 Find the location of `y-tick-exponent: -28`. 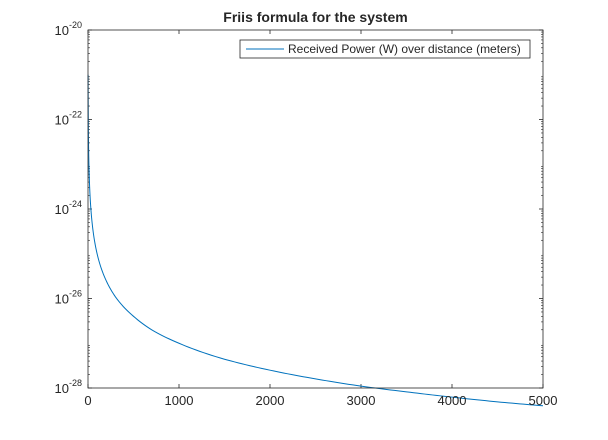

y-tick-exponent: -28 is located at coordinates (75, 383).